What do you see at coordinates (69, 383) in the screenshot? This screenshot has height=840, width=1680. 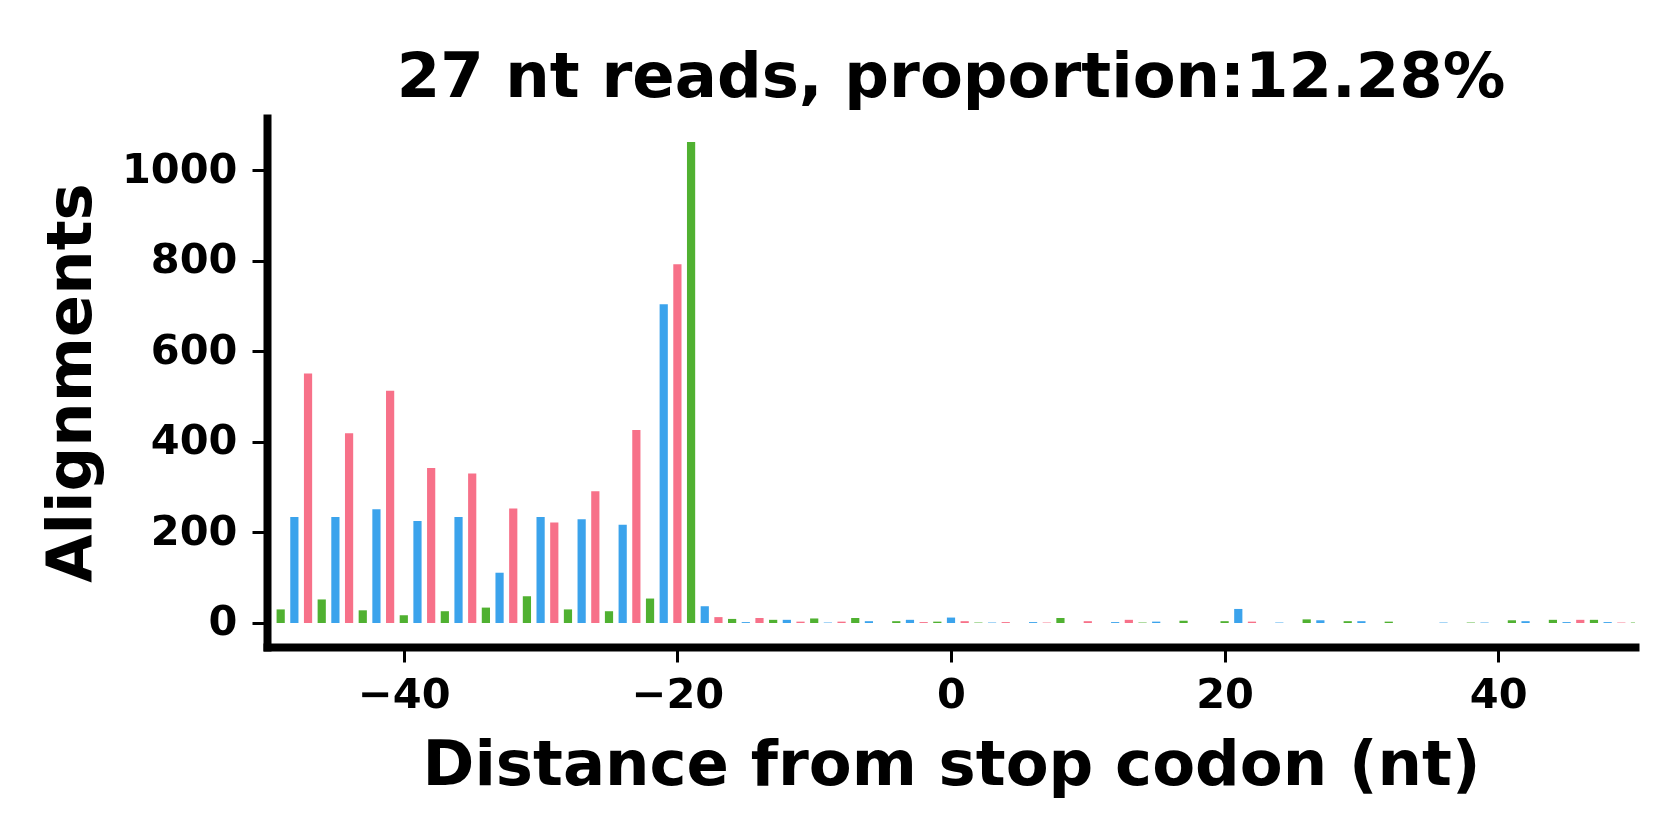 I see `y-axis-title: Alignments` at bounding box center [69, 383].